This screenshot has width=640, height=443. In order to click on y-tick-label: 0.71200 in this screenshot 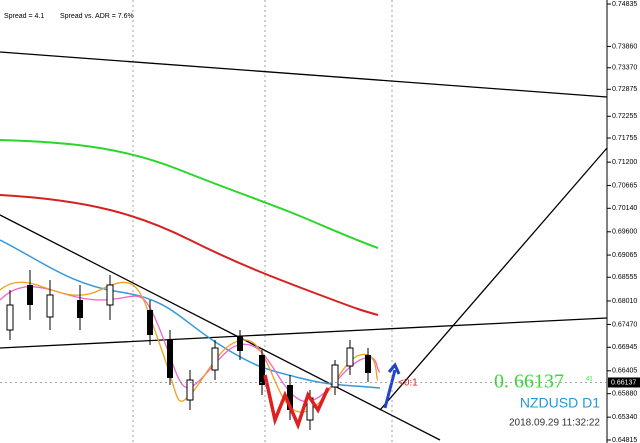, I will do `click(624, 162)`.